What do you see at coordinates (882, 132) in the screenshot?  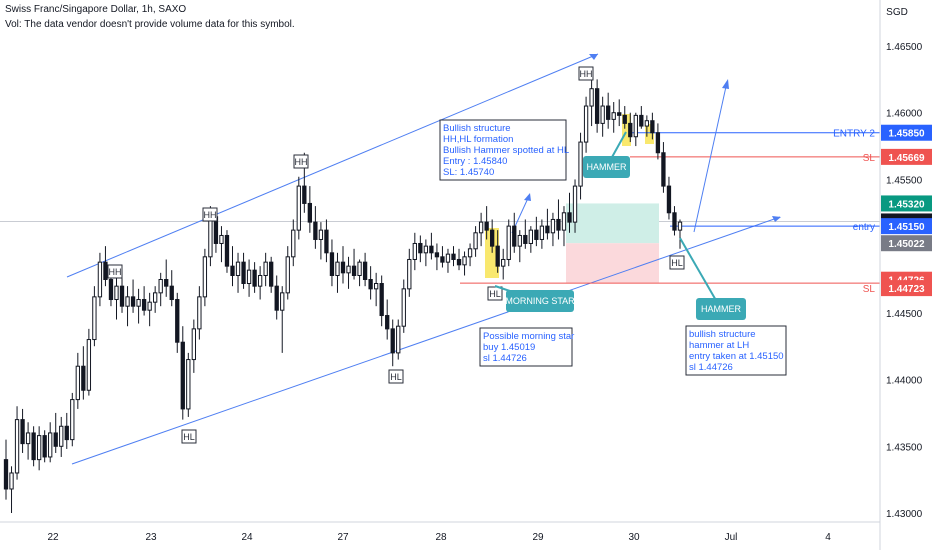 I see `price-tag: 1.45850 ENTRY 2` at bounding box center [882, 132].